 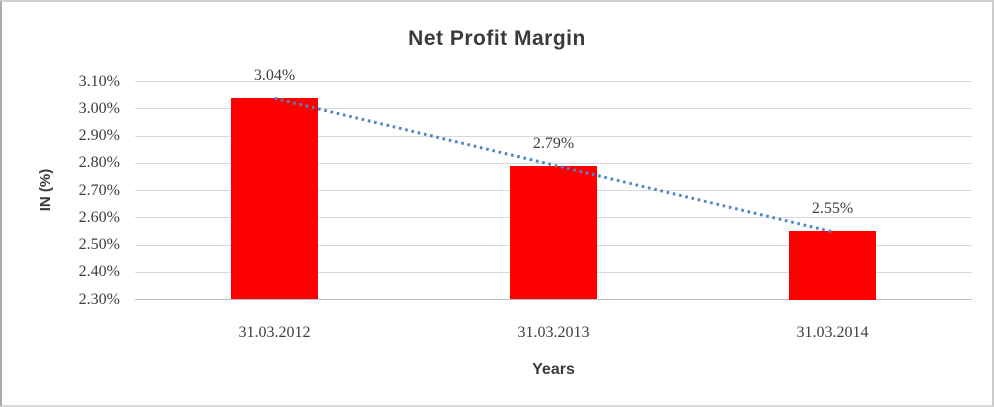 What do you see at coordinates (99, 190) in the screenshot?
I see `y-tick-label: 2.70%` at bounding box center [99, 190].